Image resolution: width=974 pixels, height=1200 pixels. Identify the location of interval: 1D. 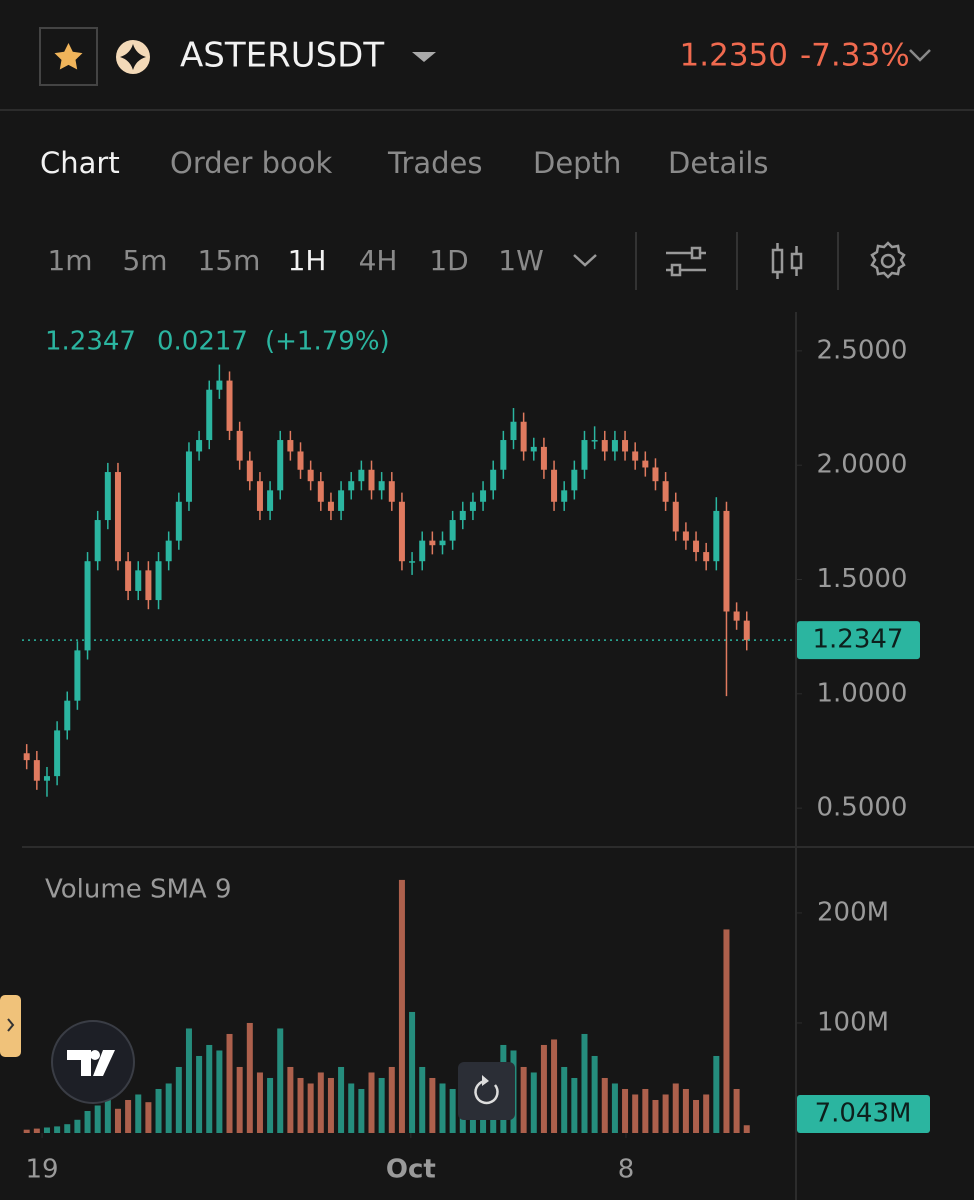
(448, 260).